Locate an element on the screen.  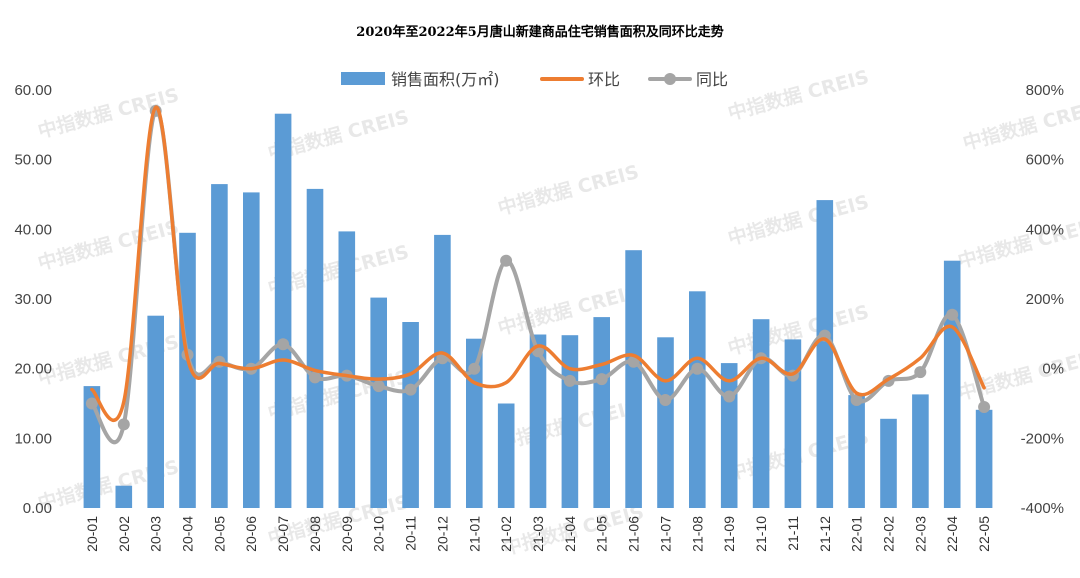
legend: 销售面积(万㎡) 环比 同比 is located at coordinates (534, 79).